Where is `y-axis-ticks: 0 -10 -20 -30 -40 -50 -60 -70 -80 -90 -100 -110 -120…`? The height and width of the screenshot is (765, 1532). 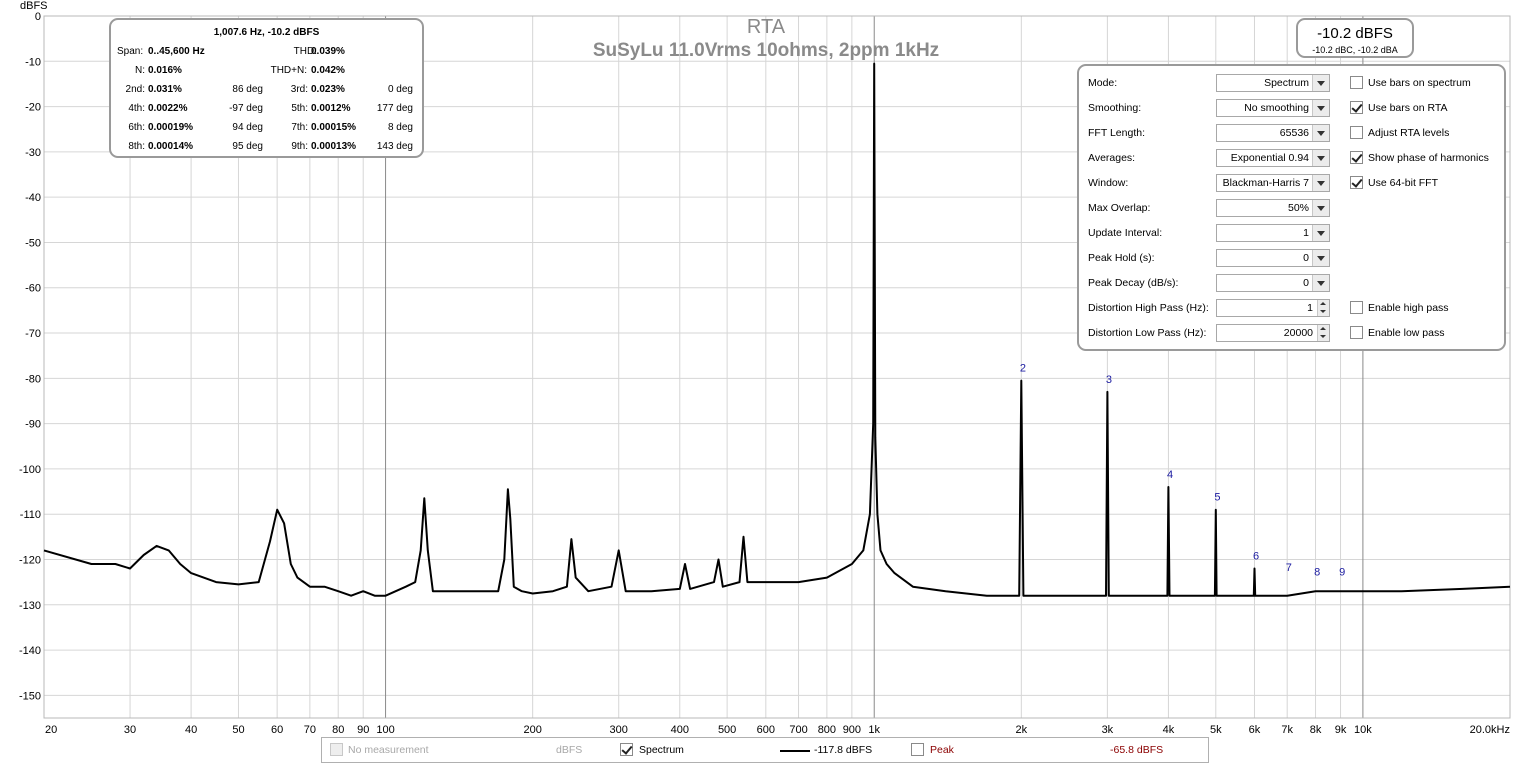
y-axis-ticks: 0 -10 -20 -30 -40 -50 -60 -70 -80 -90 -100 -110 -120… is located at coordinates (30, 356).